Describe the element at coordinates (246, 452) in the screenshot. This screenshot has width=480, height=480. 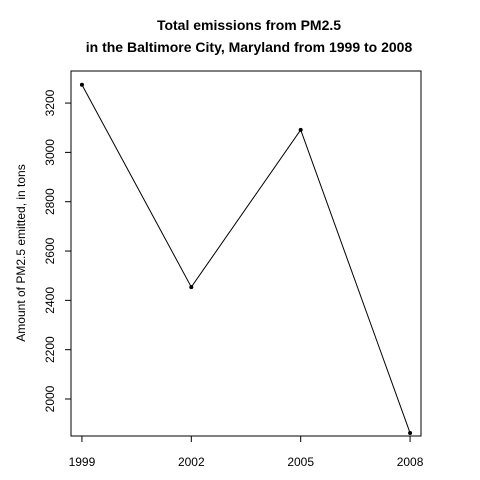
I see `x-axis: 1999 2002 2005 2008` at that location.